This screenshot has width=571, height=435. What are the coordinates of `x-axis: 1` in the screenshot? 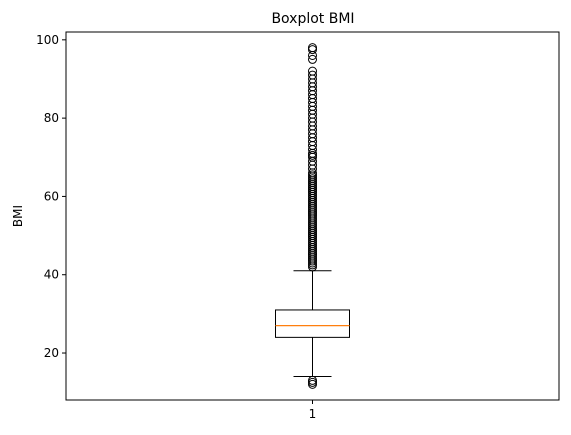 It's located at (313, 410).